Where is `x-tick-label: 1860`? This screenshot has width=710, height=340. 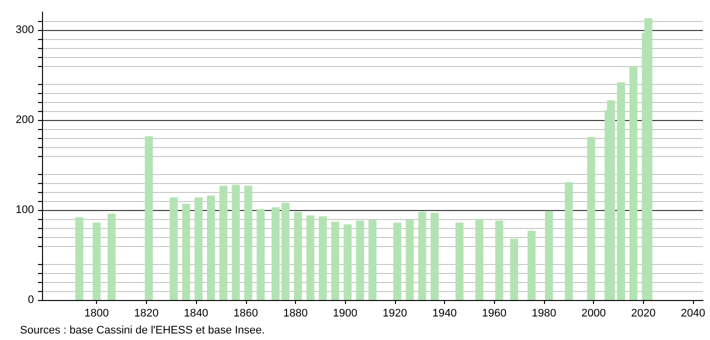 x-tick-label: 1860 is located at coordinates (246, 314).